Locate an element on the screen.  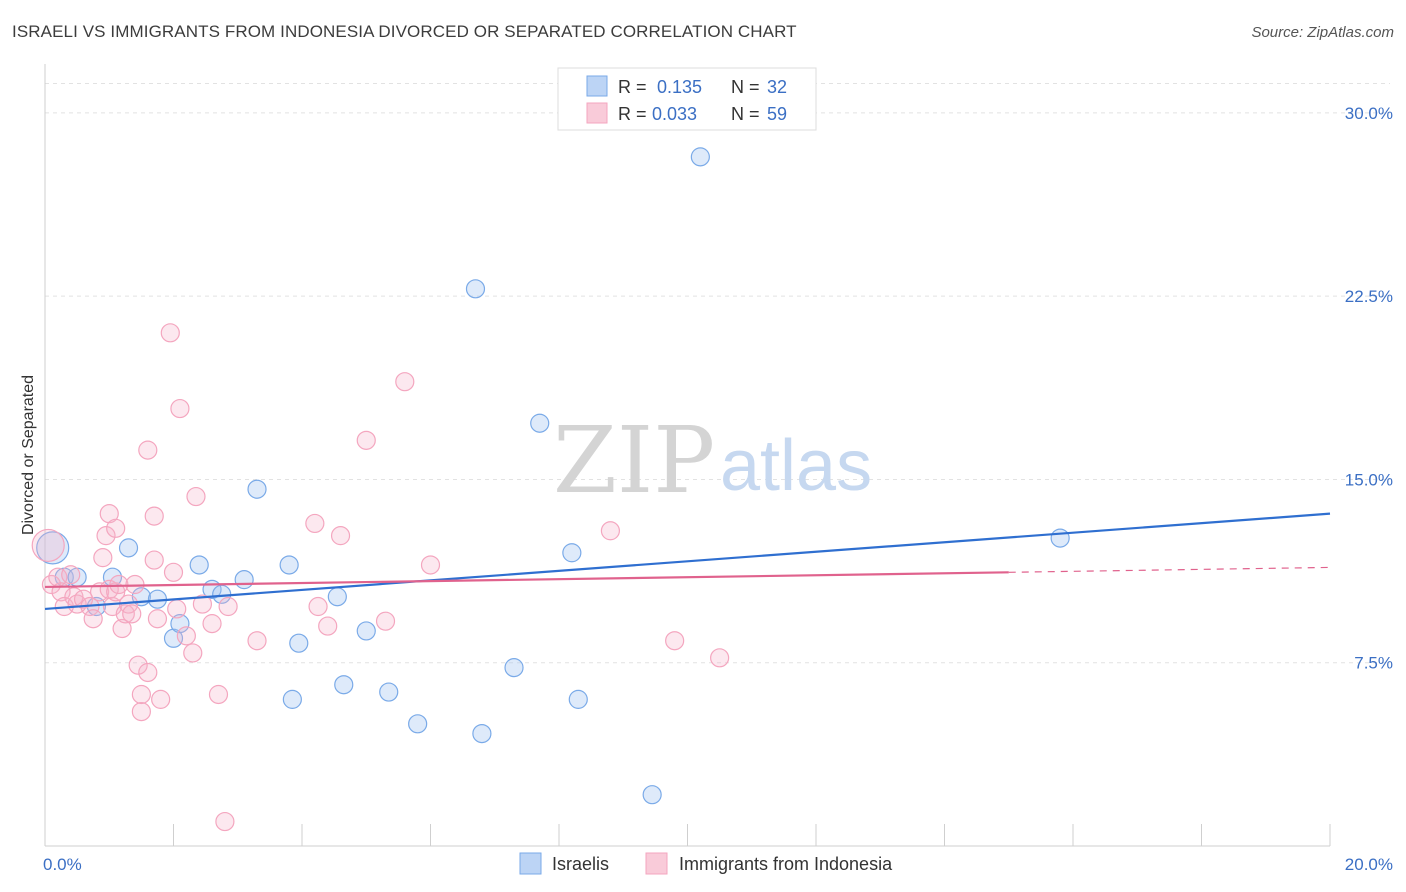
source-label: Source: ZipAtlas.com is located at coordinates (1322, 32).